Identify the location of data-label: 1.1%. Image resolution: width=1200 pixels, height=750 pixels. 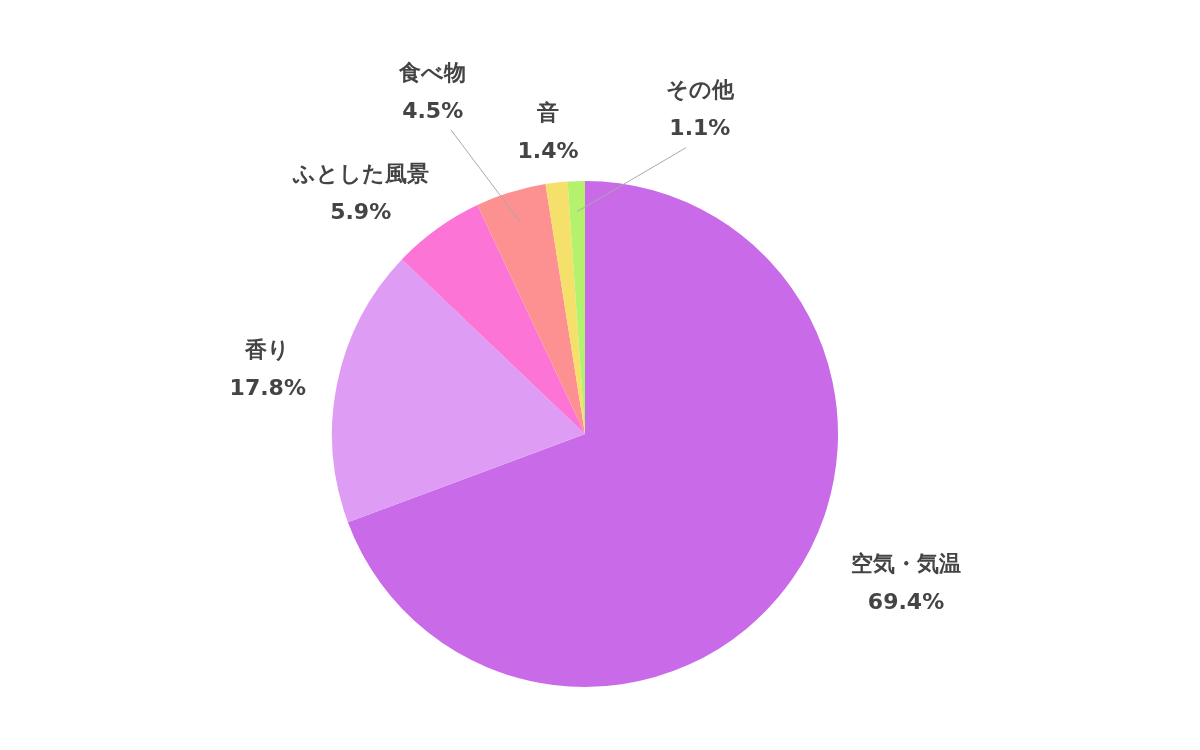
(700, 128).